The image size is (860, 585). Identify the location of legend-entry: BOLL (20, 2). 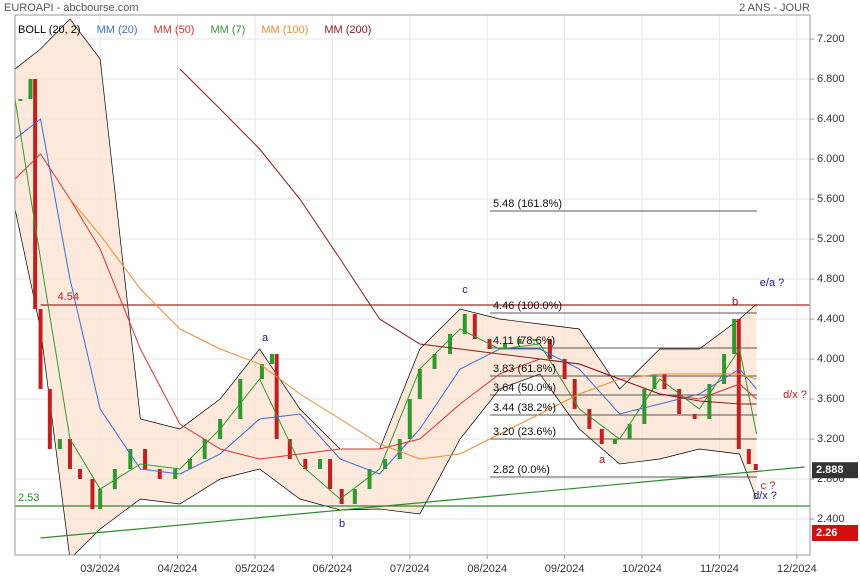
(49, 30).